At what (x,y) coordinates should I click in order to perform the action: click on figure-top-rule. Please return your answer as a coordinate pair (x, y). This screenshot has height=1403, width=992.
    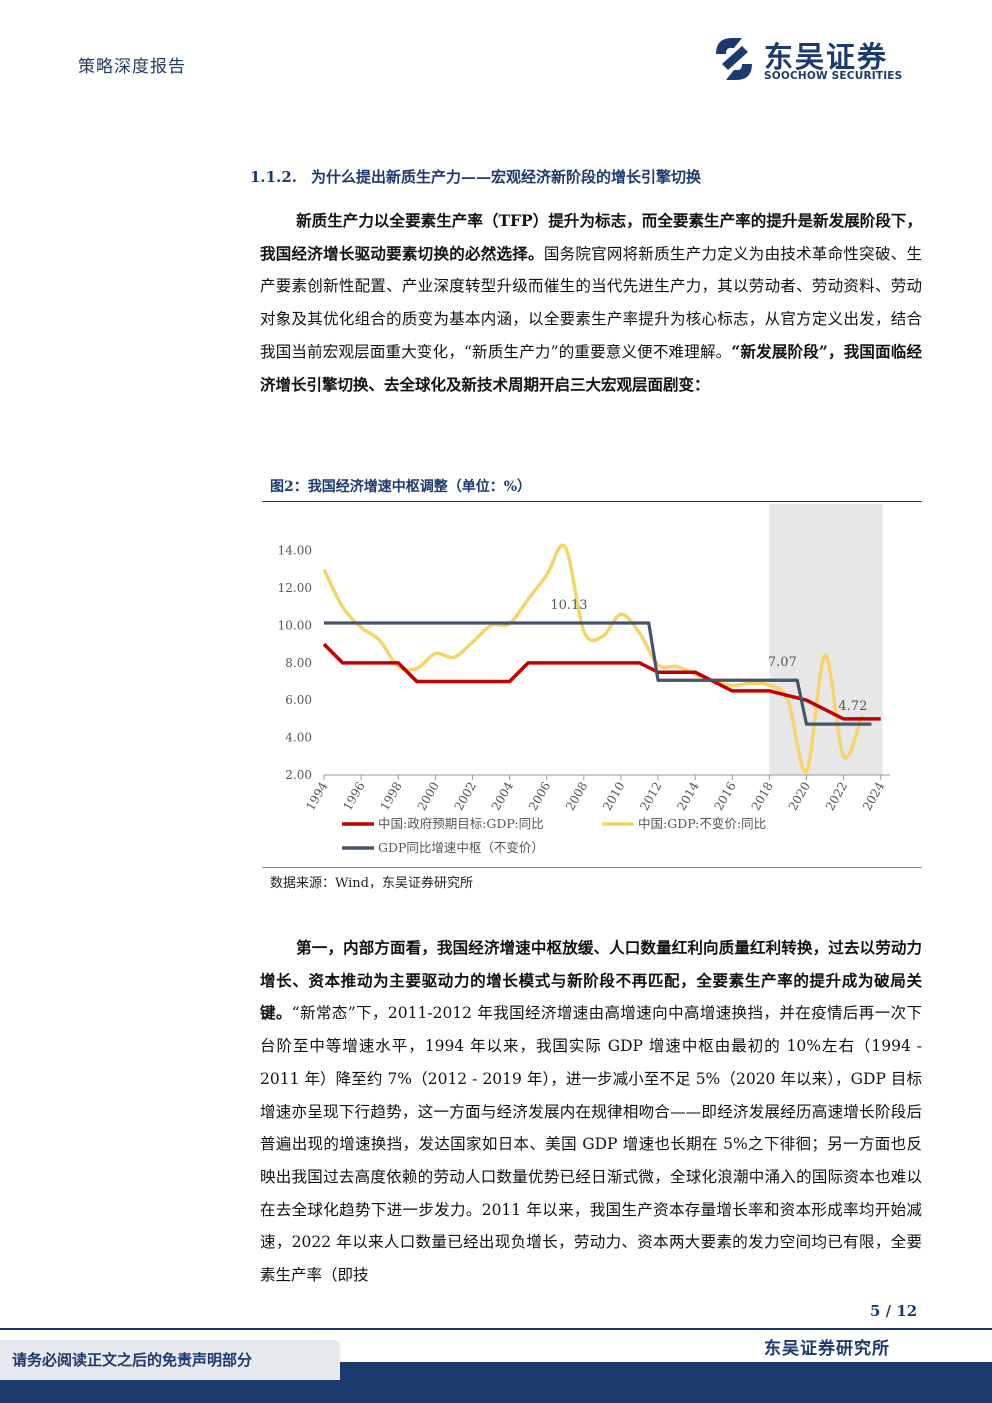
    Looking at the image, I should click on (592, 501).